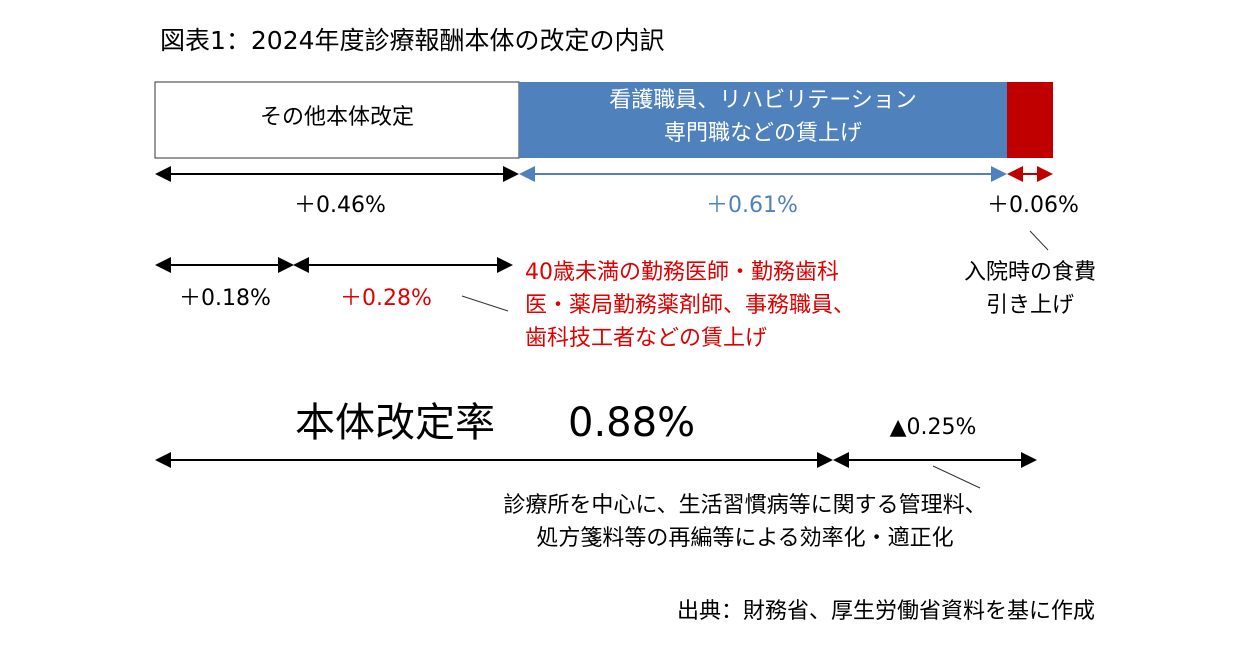  What do you see at coordinates (395, 423) in the screenshot?
I see `total-label: 本体改定率` at bounding box center [395, 423].